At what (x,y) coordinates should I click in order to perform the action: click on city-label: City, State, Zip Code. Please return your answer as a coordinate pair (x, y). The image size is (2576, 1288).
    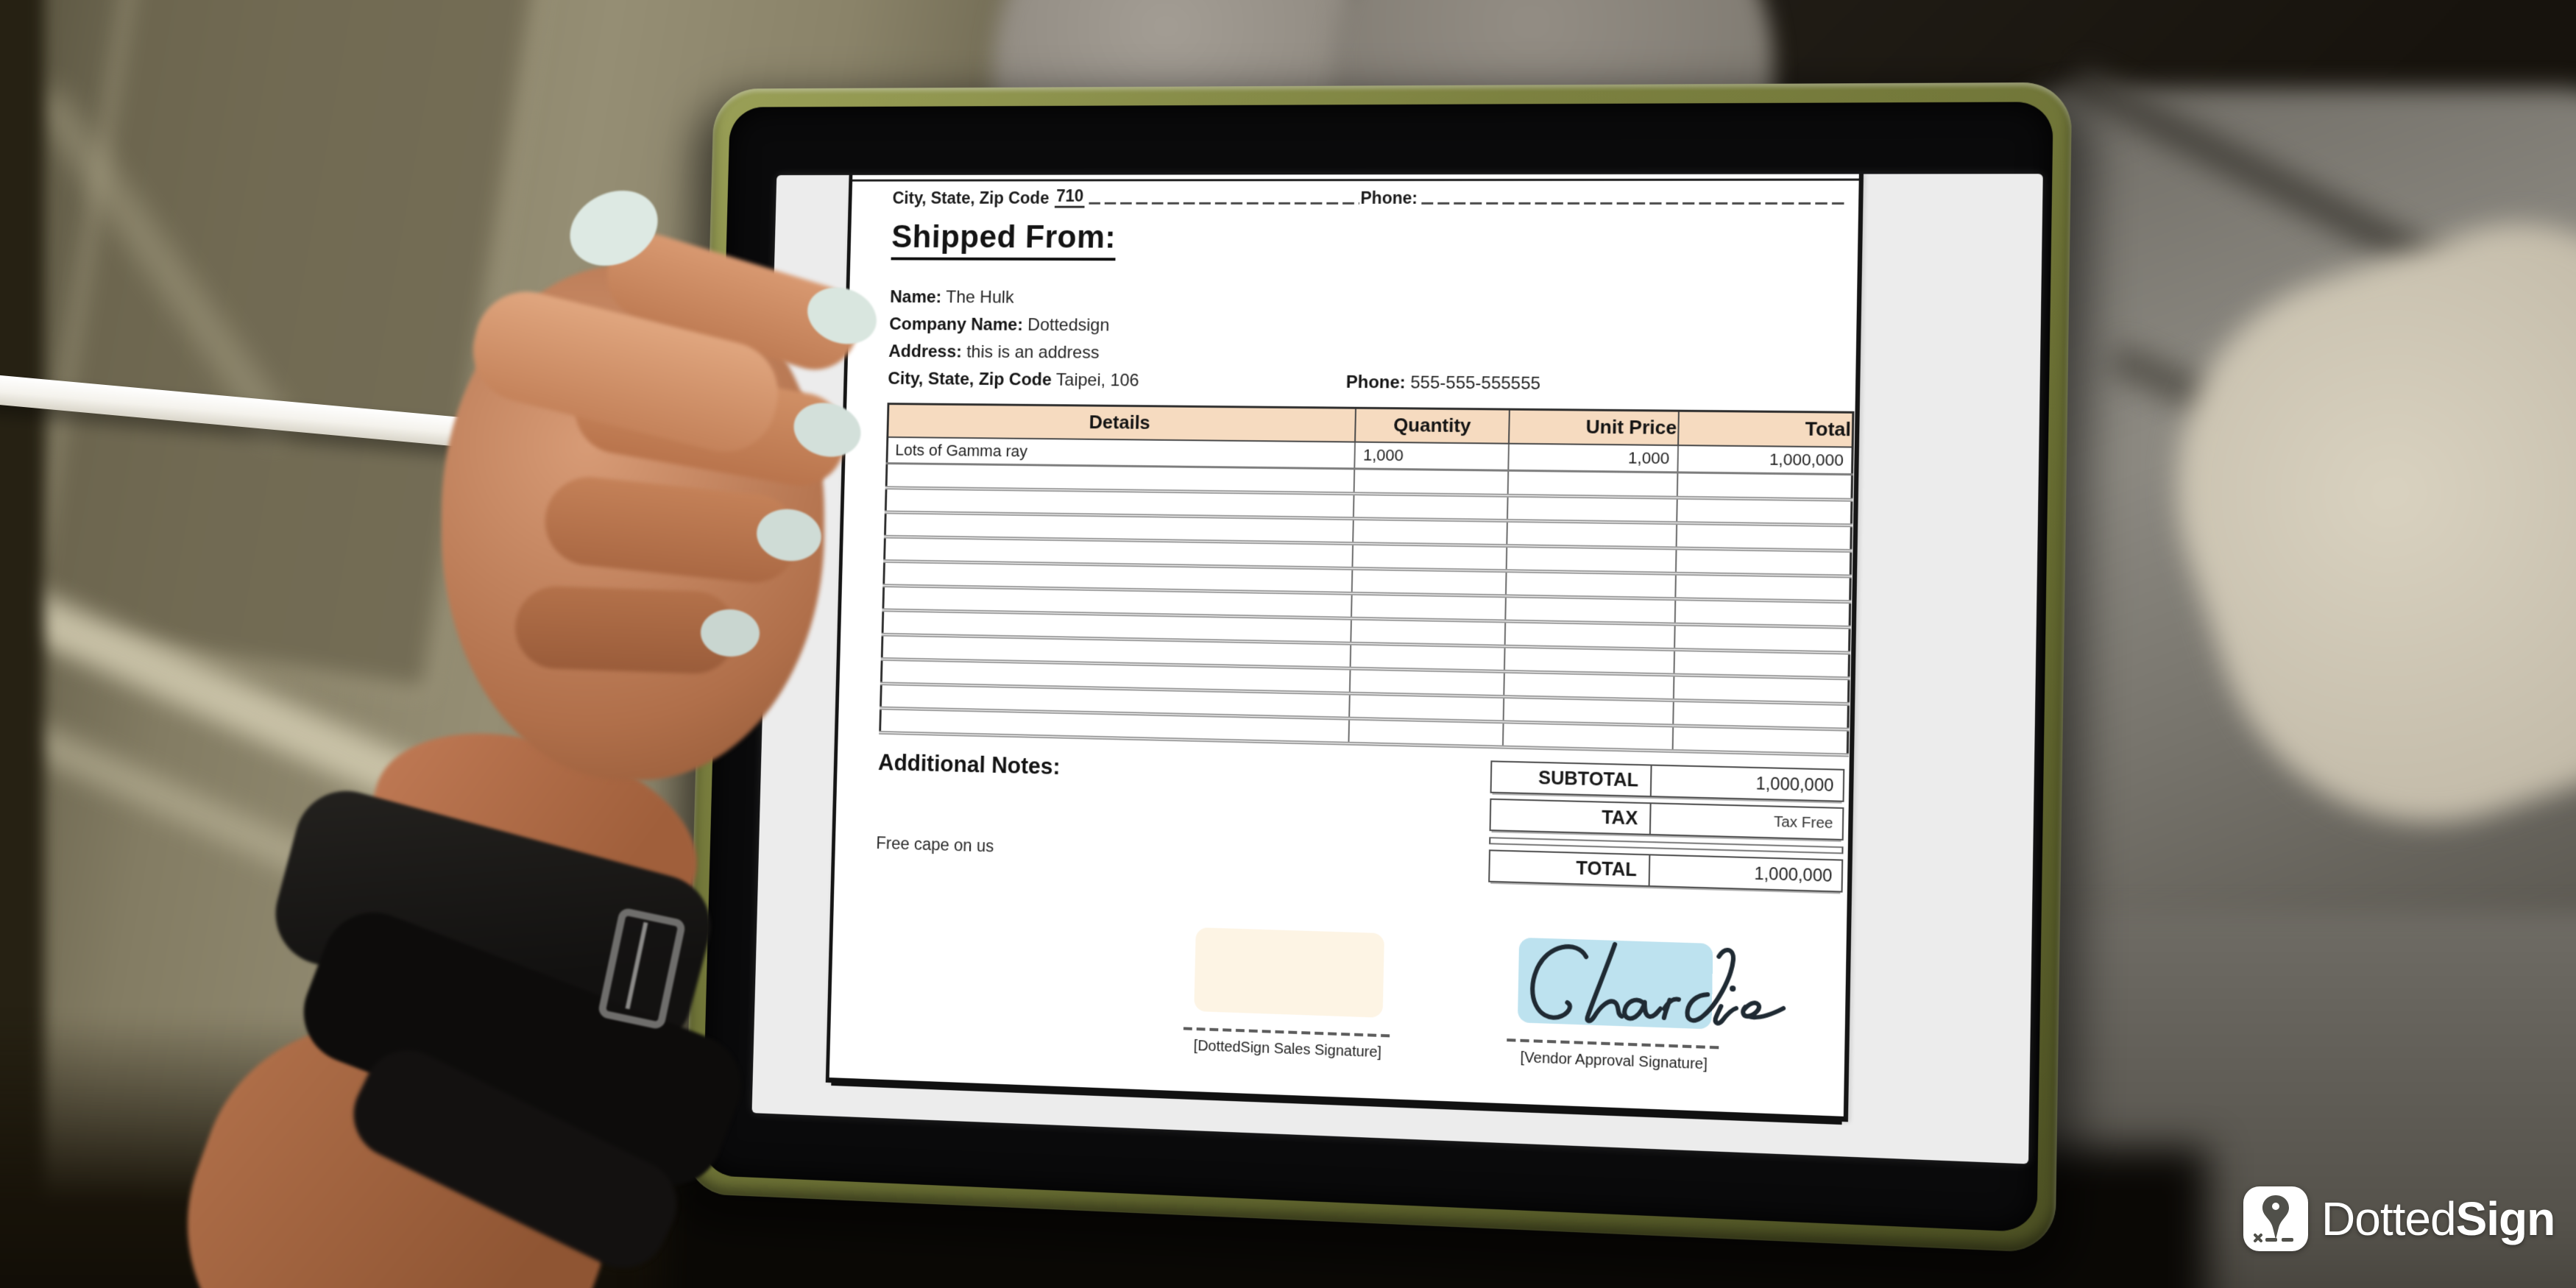
    Looking at the image, I should click on (970, 379).